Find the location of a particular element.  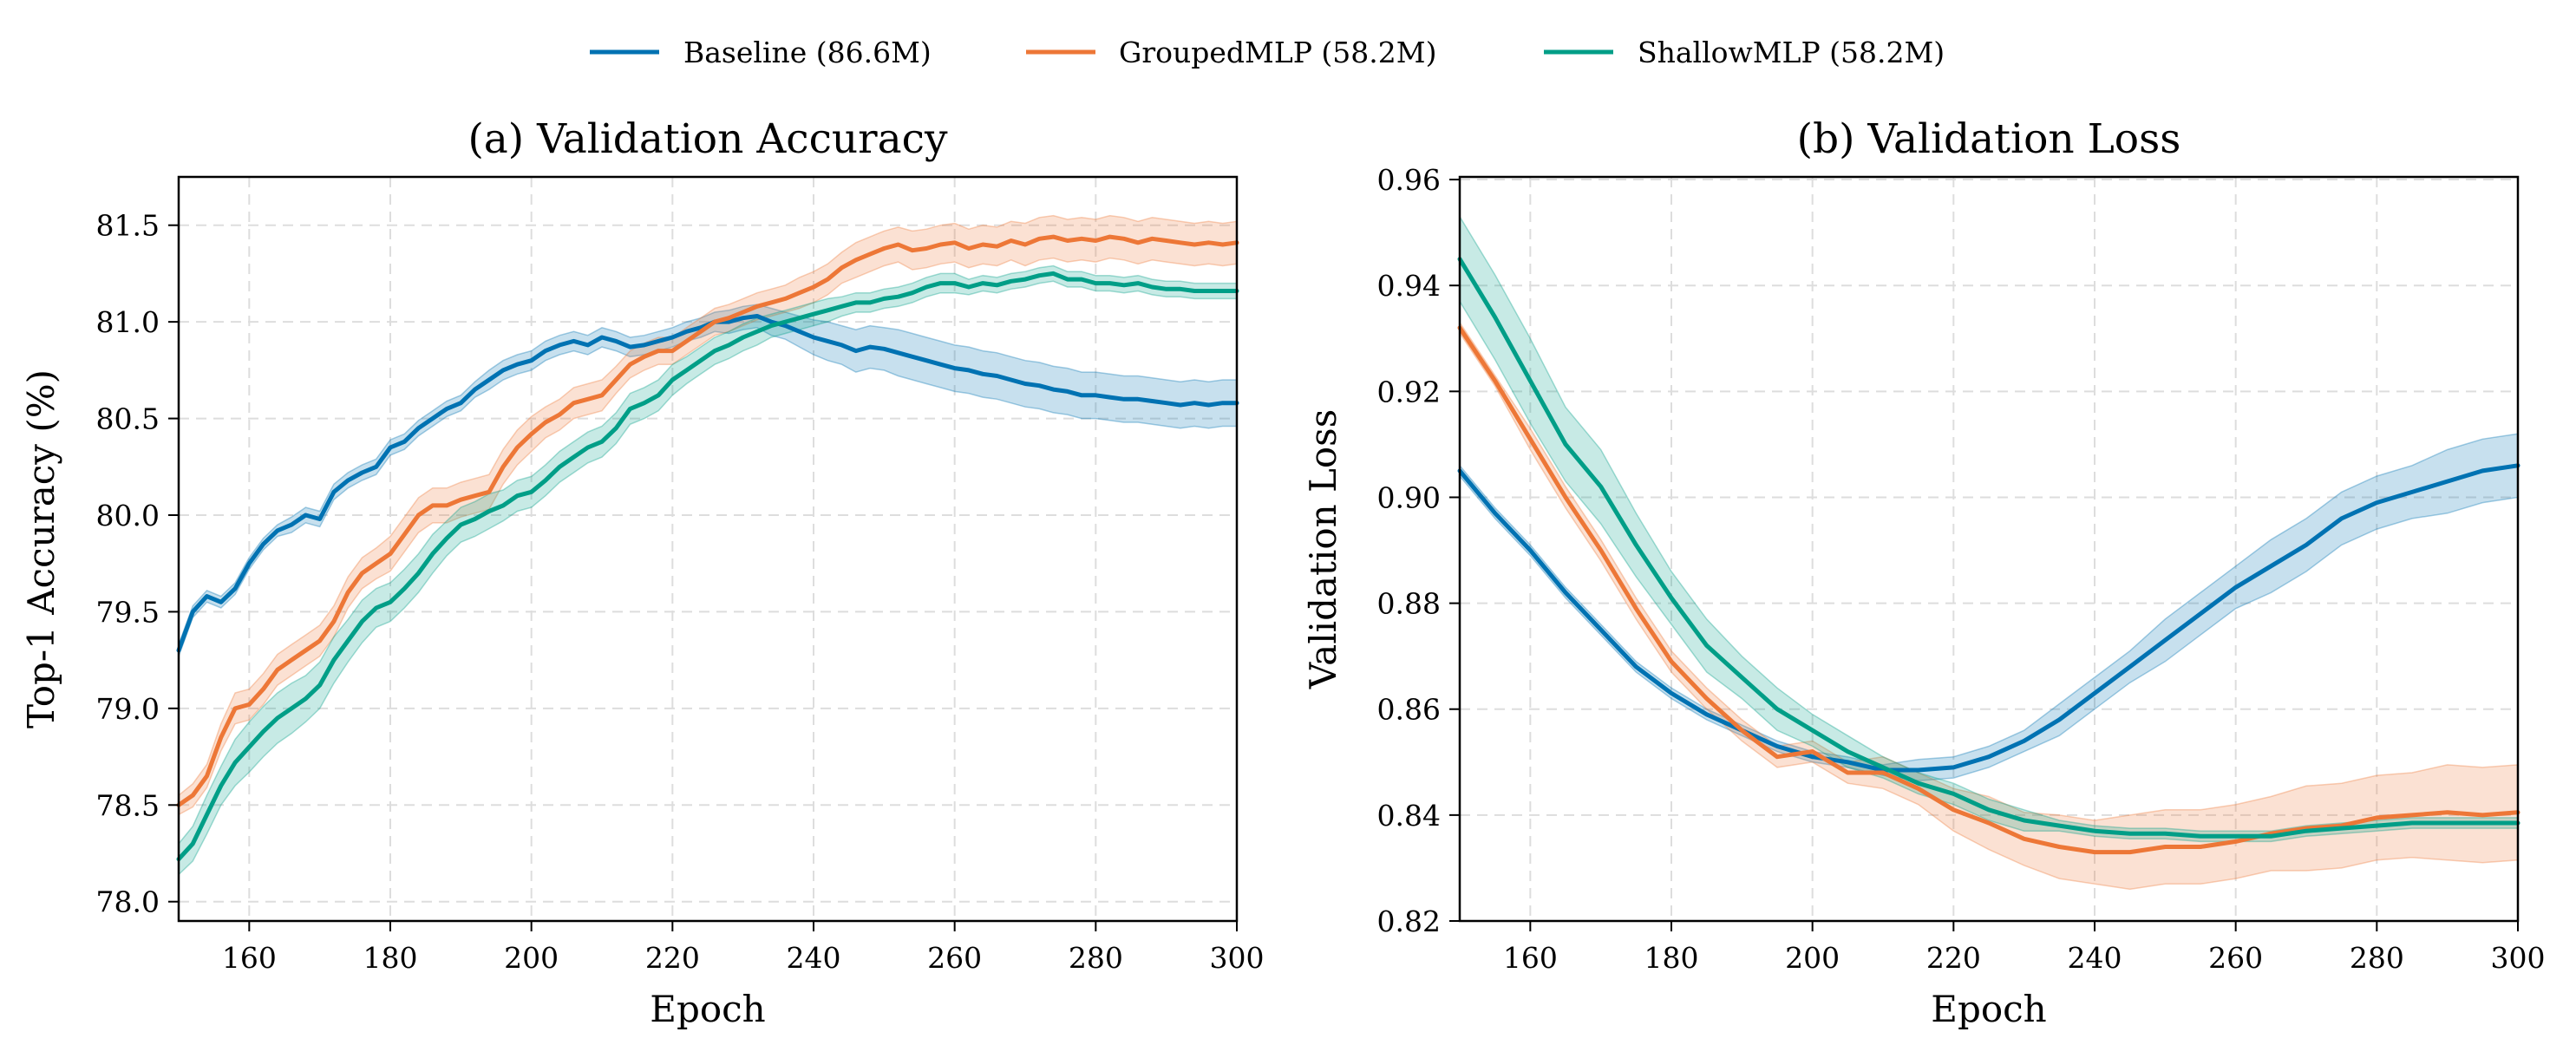

y-tick-label: 0.88 is located at coordinates (1409, 604).